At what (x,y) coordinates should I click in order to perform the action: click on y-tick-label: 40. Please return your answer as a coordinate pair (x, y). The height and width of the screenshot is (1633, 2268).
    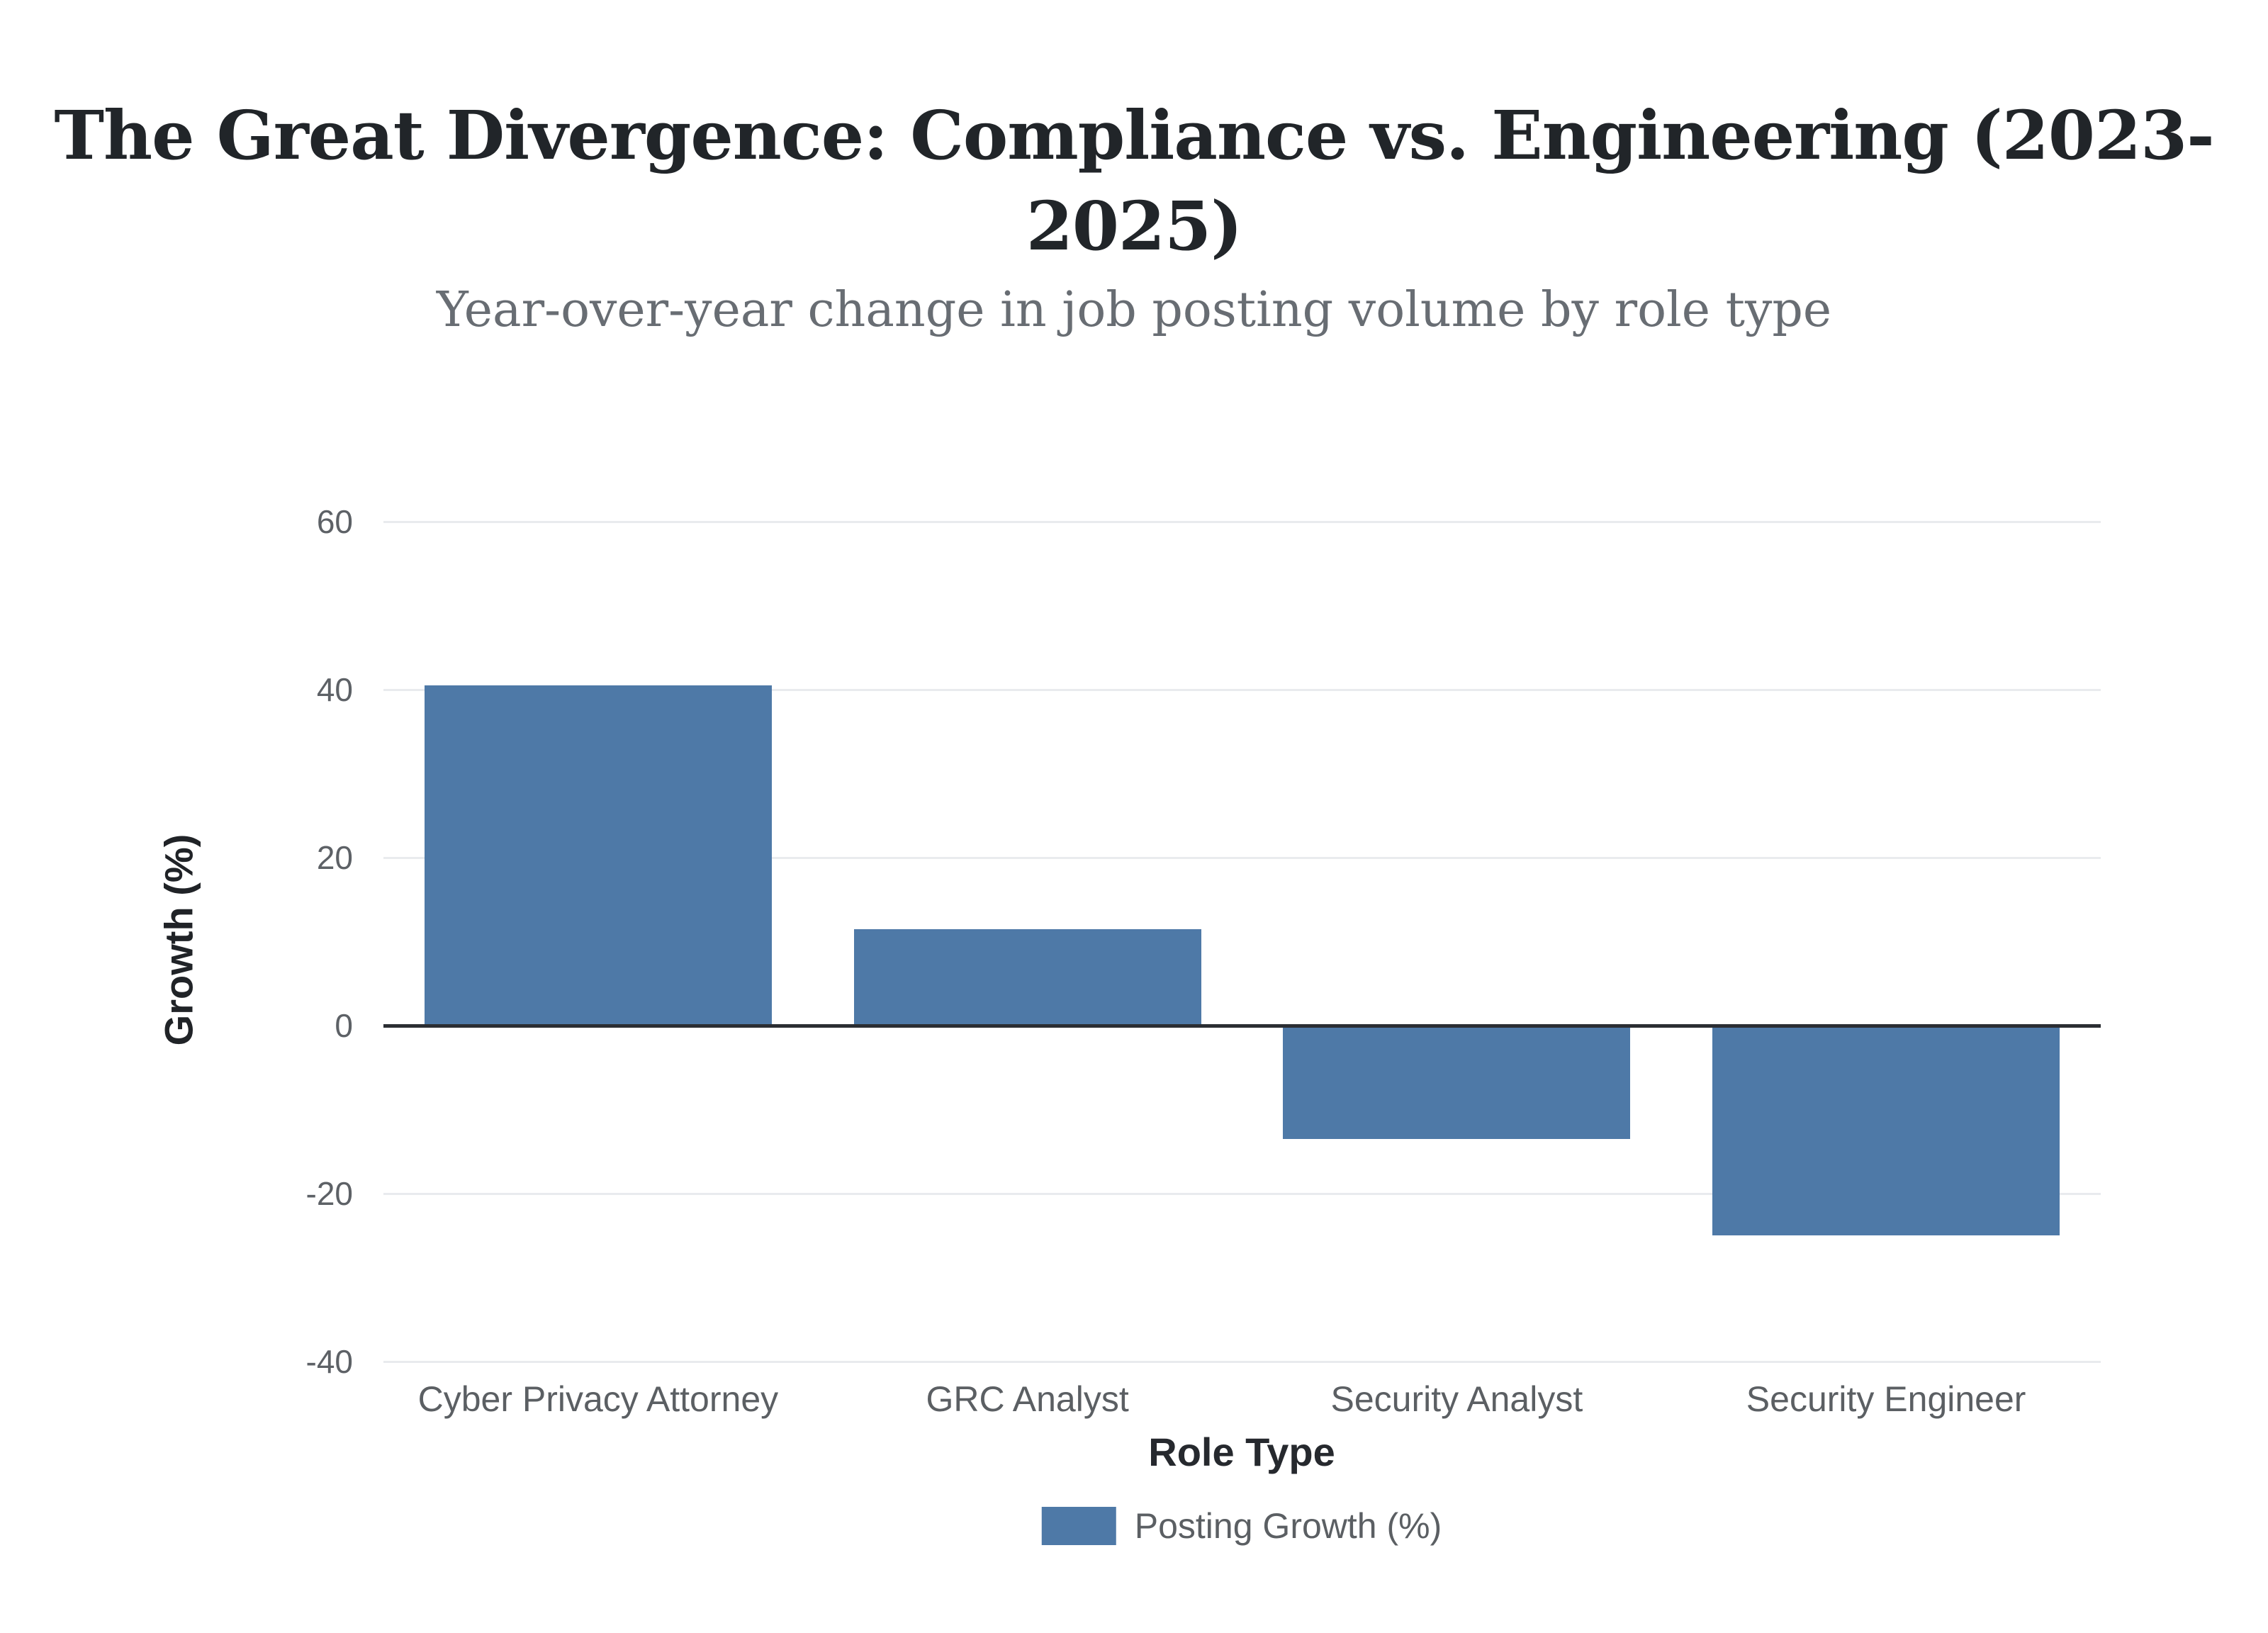
    Looking at the image, I should click on (334, 689).